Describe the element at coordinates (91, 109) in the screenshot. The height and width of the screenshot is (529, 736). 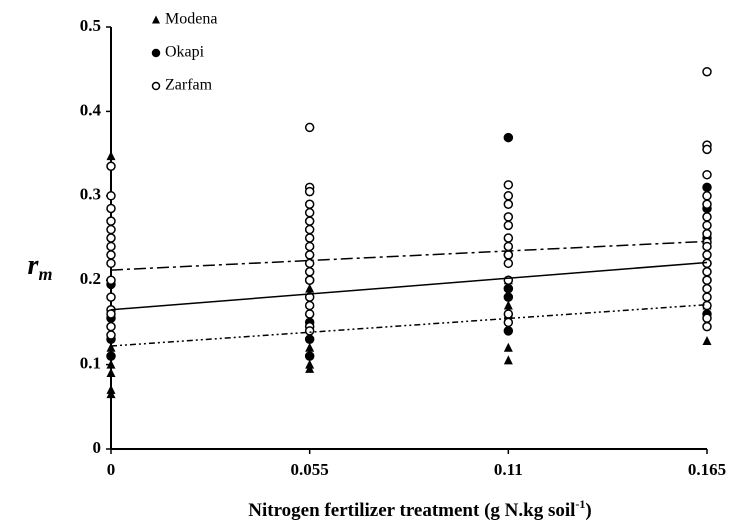
I see `y-tick-label: 0.4` at that location.